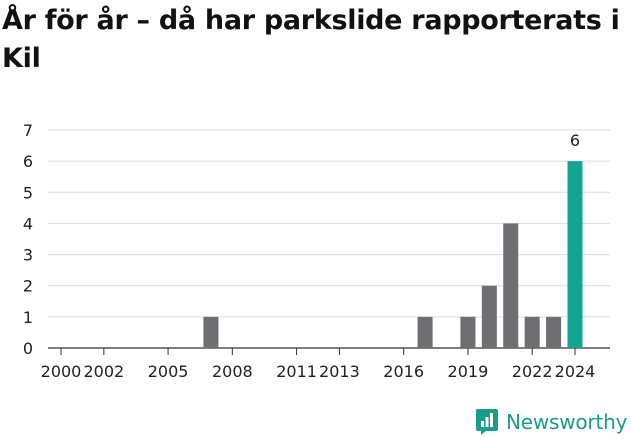 This screenshot has width=631, height=439. Describe the element at coordinates (532, 371) in the screenshot. I see `x-tick-label: 2022` at that location.